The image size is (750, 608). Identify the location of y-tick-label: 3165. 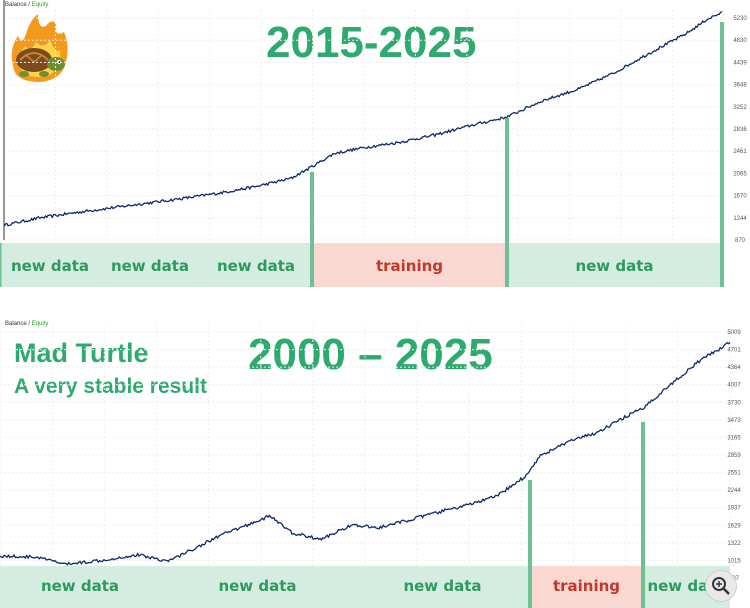
(734, 438).